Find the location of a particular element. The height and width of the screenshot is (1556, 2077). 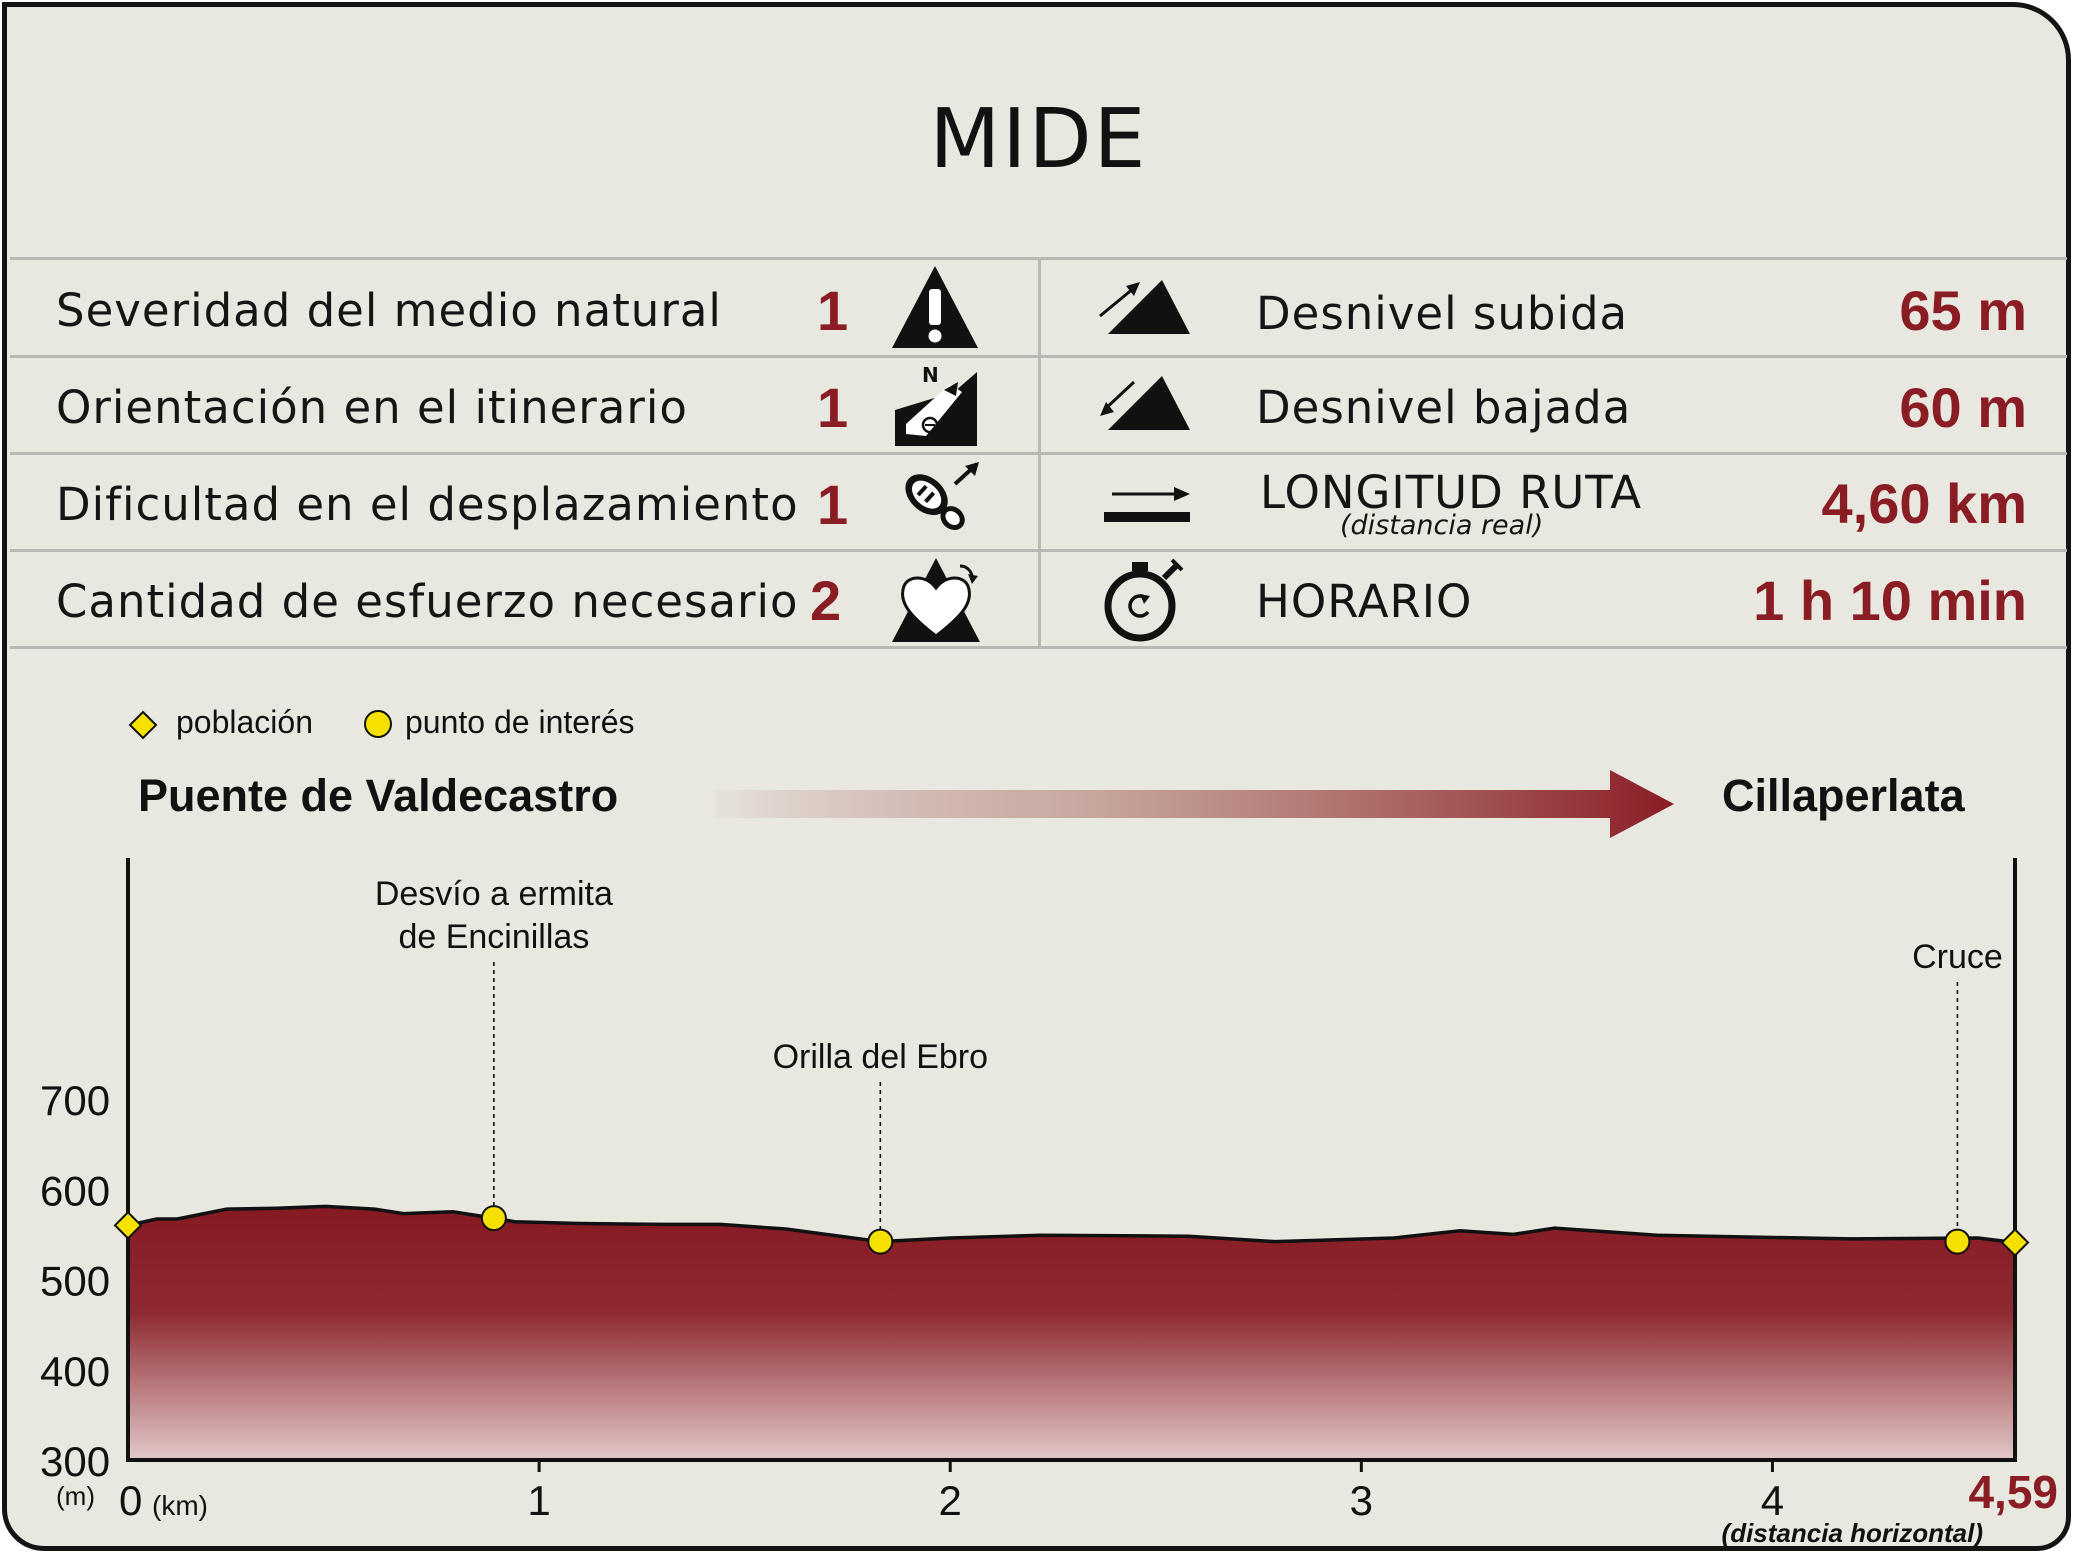

footprint-icon is located at coordinates (942, 496).